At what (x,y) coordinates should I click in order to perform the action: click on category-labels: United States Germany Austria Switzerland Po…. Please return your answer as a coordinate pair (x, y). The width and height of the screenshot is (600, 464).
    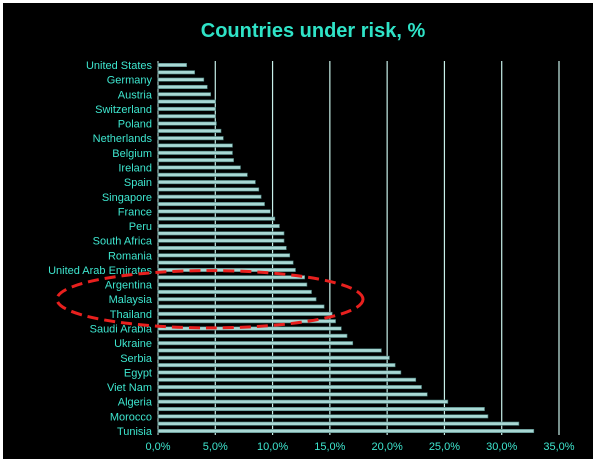
    Looking at the image, I should click on (100, 249).